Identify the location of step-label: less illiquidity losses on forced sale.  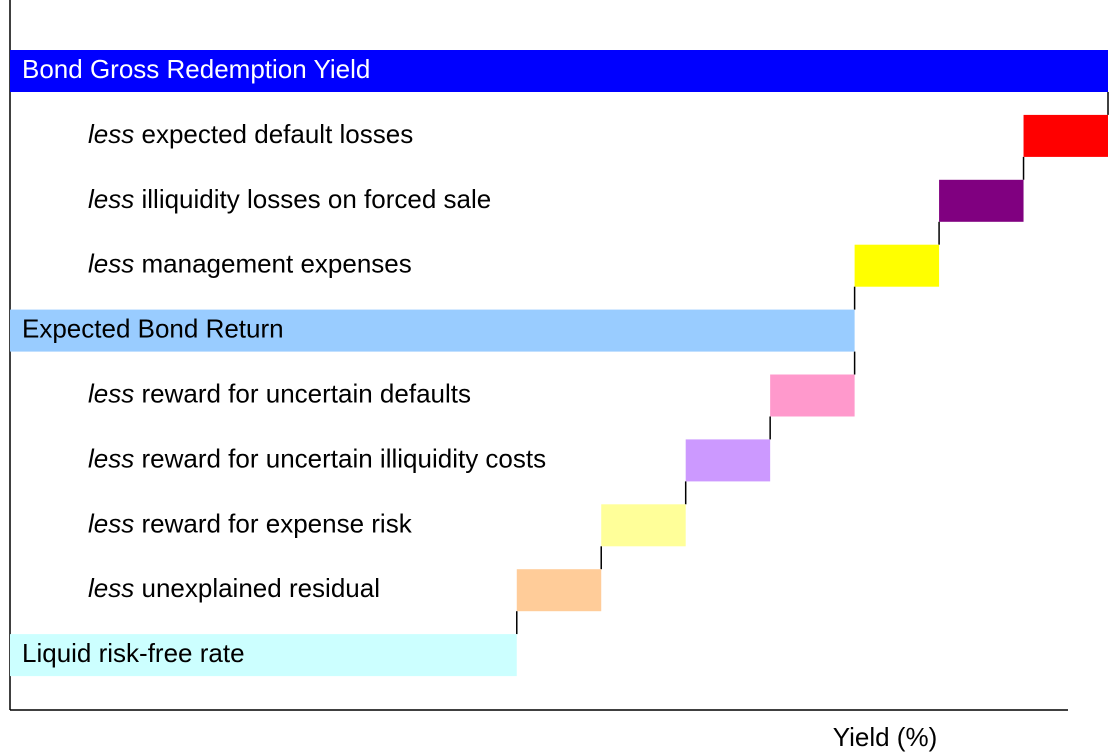
(289, 199).